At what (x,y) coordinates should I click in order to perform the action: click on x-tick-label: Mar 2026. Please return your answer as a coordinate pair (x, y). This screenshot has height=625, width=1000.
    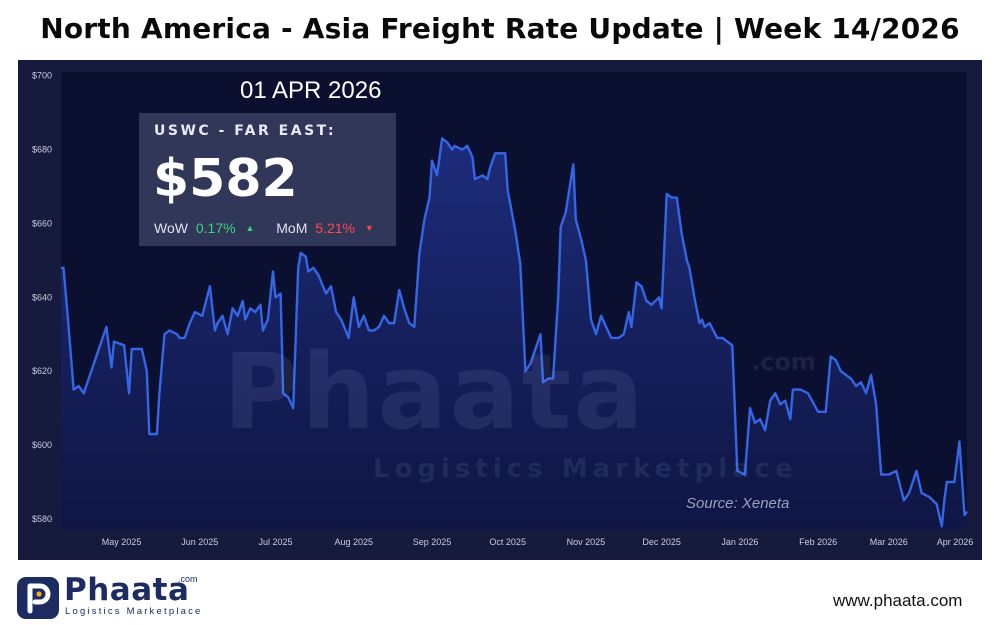
    Looking at the image, I should click on (889, 542).